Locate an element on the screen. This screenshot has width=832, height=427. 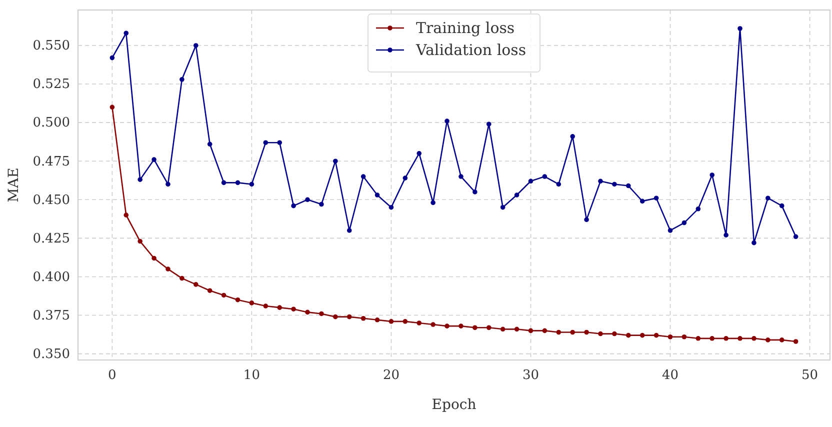
y-tick-label: 0.350 is located at coordinates (51, 354).